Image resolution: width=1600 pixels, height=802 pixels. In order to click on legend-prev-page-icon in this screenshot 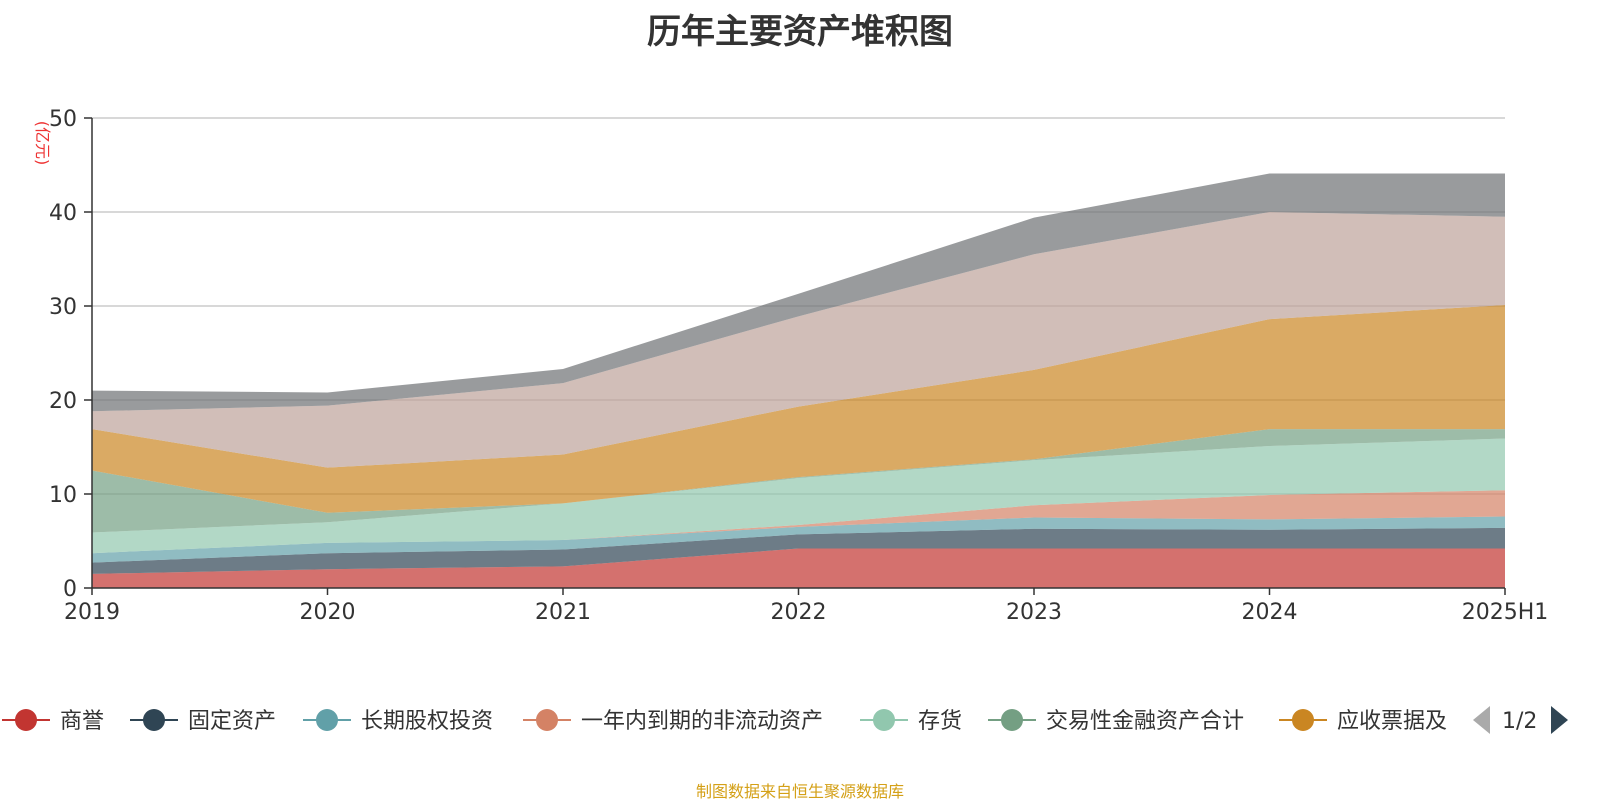, I will do `click(1481, 720)`.